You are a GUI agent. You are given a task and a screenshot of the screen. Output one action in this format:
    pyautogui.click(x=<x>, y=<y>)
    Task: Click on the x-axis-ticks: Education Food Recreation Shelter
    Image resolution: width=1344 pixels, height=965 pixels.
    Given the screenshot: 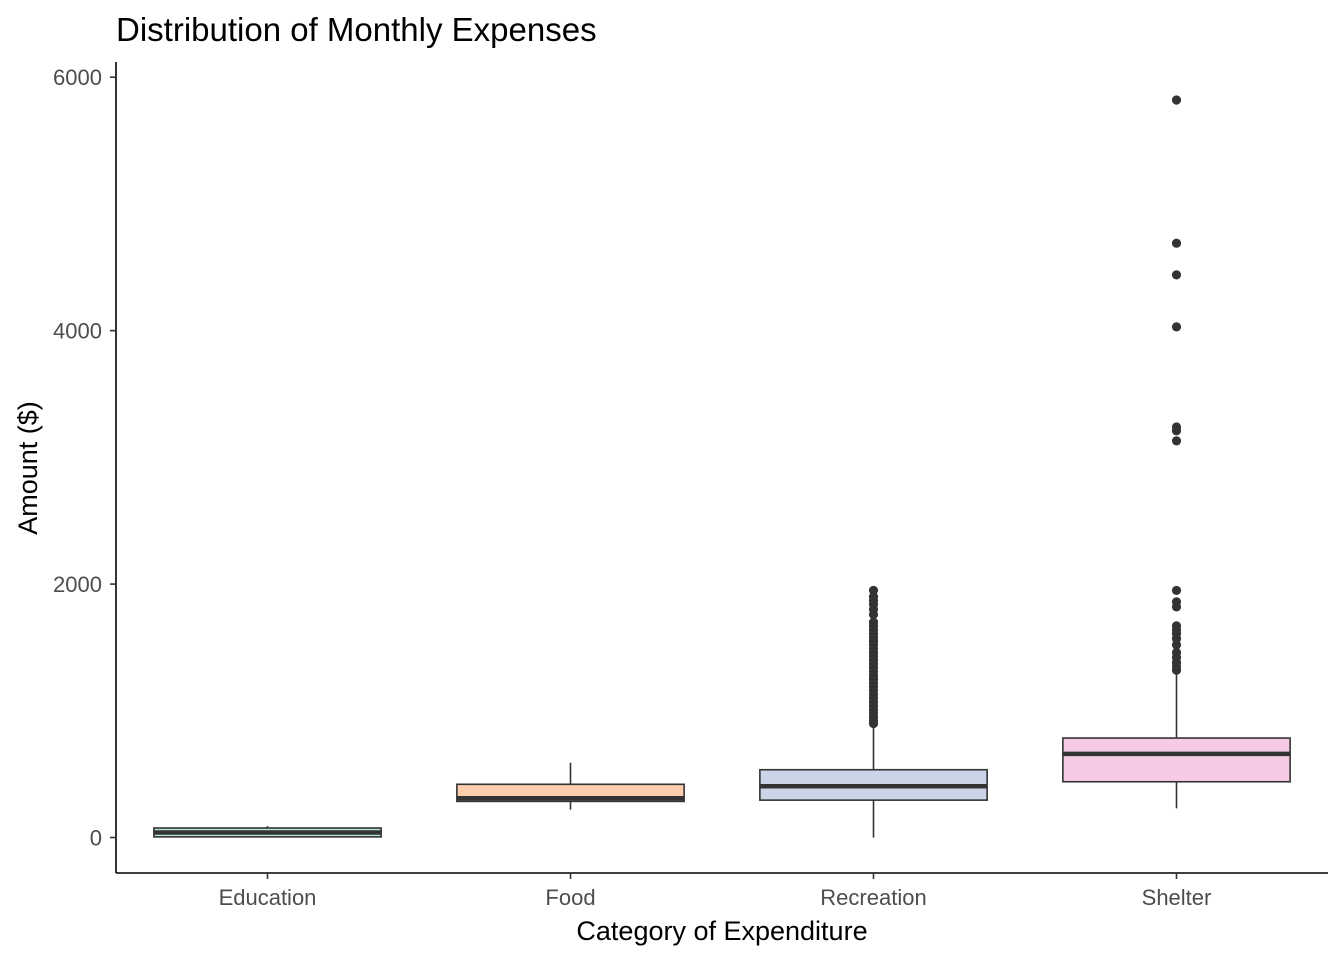 What is the action you would take?
    pyautogui.click(x=715, y=891)
    